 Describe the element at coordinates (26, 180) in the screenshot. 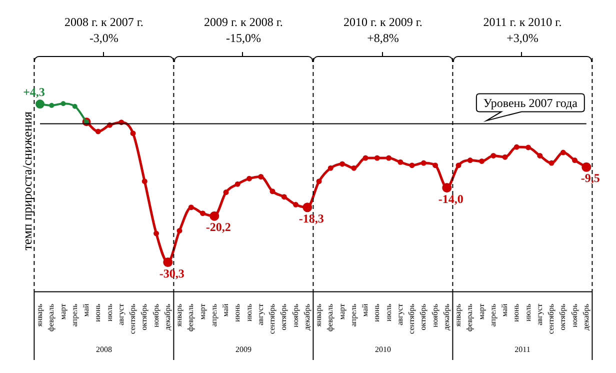

I see `y-axis-title: темп прироста/снижения` at that location.